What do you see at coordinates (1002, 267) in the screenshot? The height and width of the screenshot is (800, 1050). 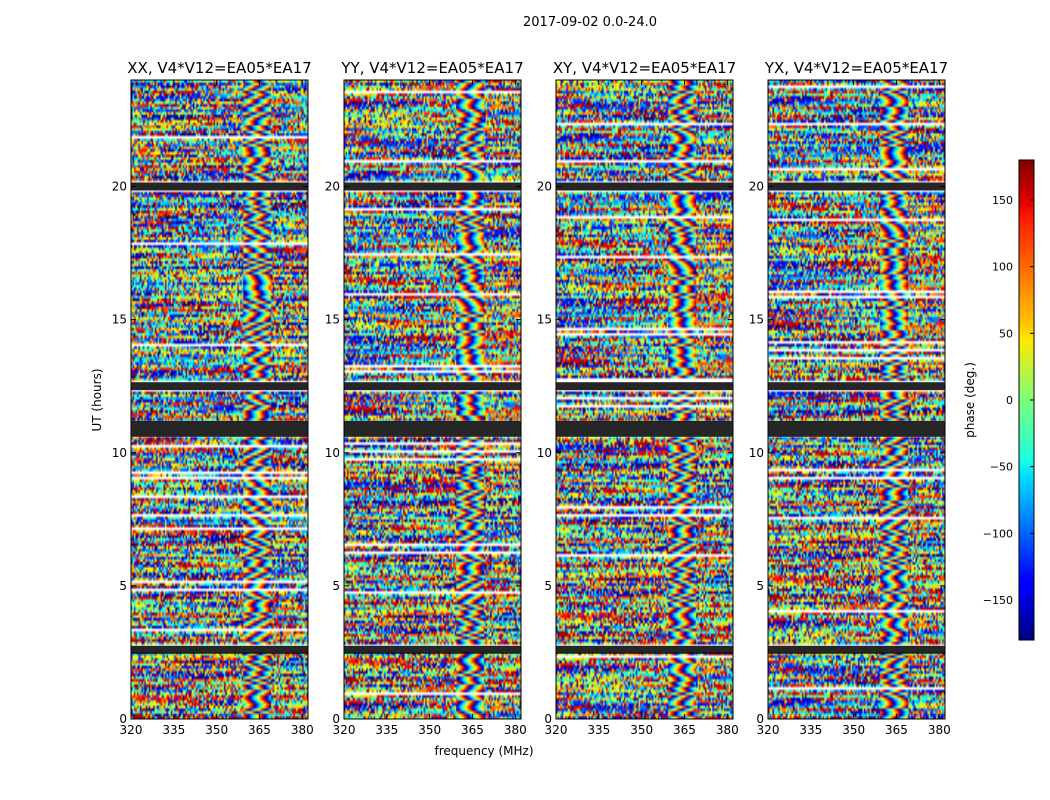 I see `colorbar-tick-label: 100` at bounding box center [1002, 267].